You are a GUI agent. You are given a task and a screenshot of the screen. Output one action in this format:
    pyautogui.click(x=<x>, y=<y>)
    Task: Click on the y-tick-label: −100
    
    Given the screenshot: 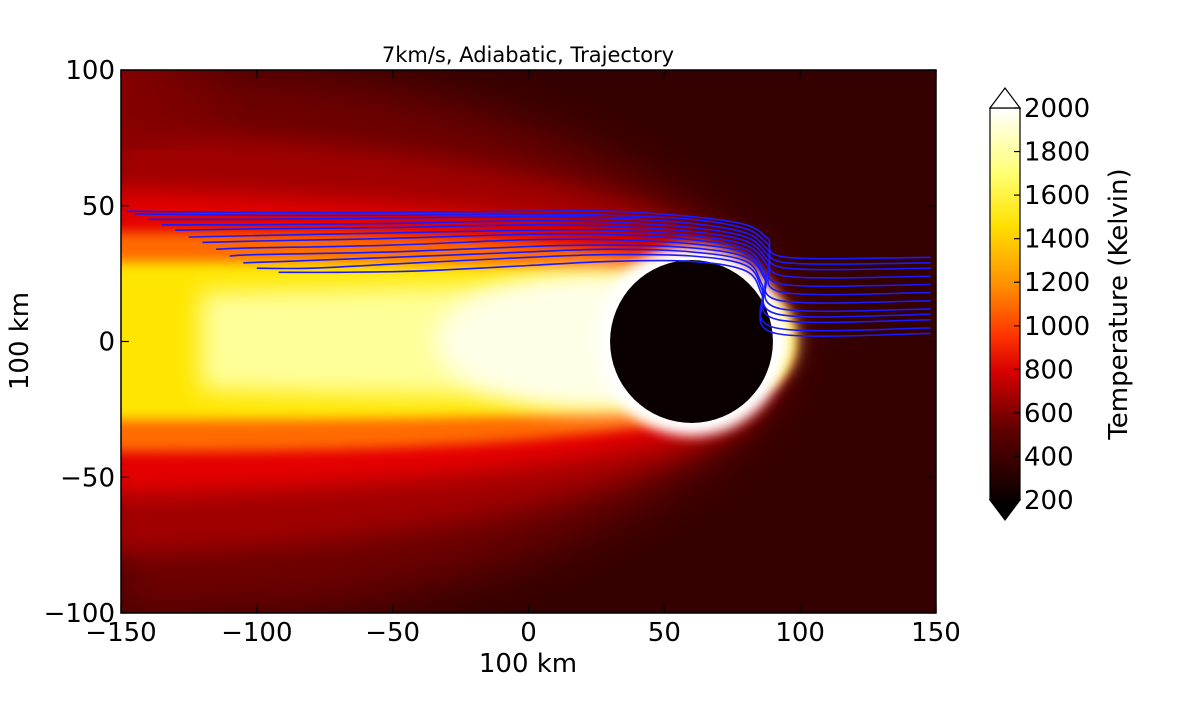 What is the action you would take?
    pyautogui.click(x=79, y=614)
    